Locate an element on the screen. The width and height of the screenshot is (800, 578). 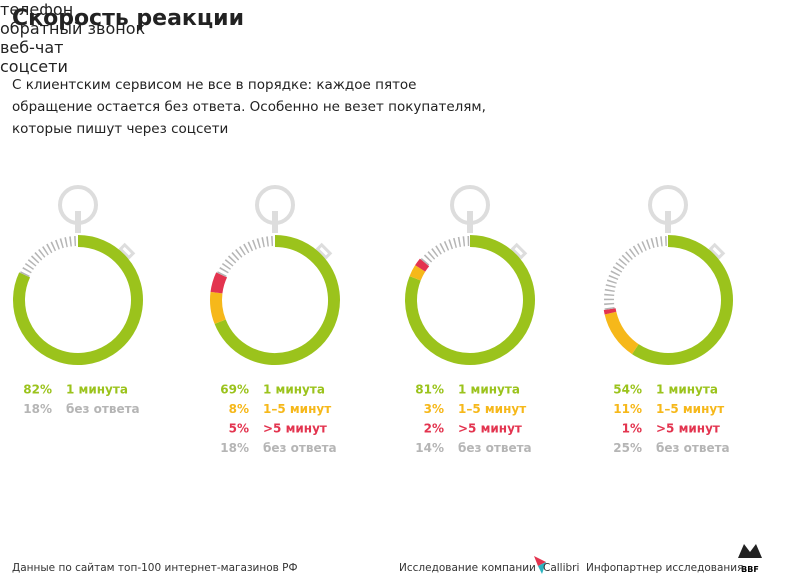
legend-value: 1% is located at coordinates (632, 429).